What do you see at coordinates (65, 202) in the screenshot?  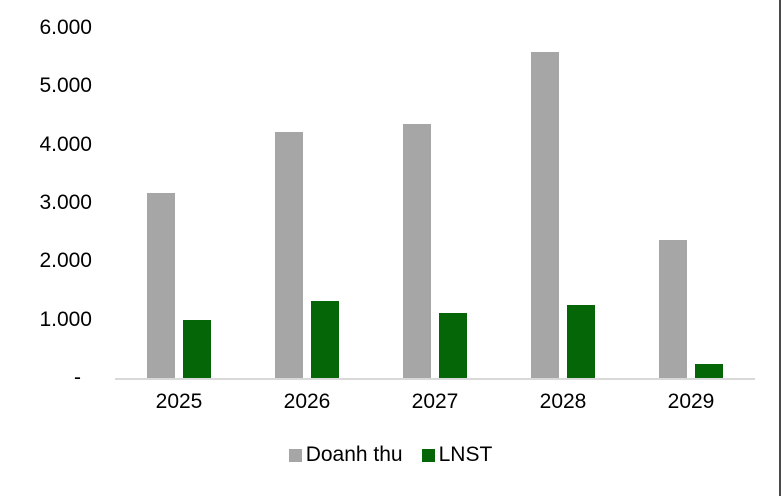 I see `y-tick-label: 3.000` at bounding box center [65, 202].